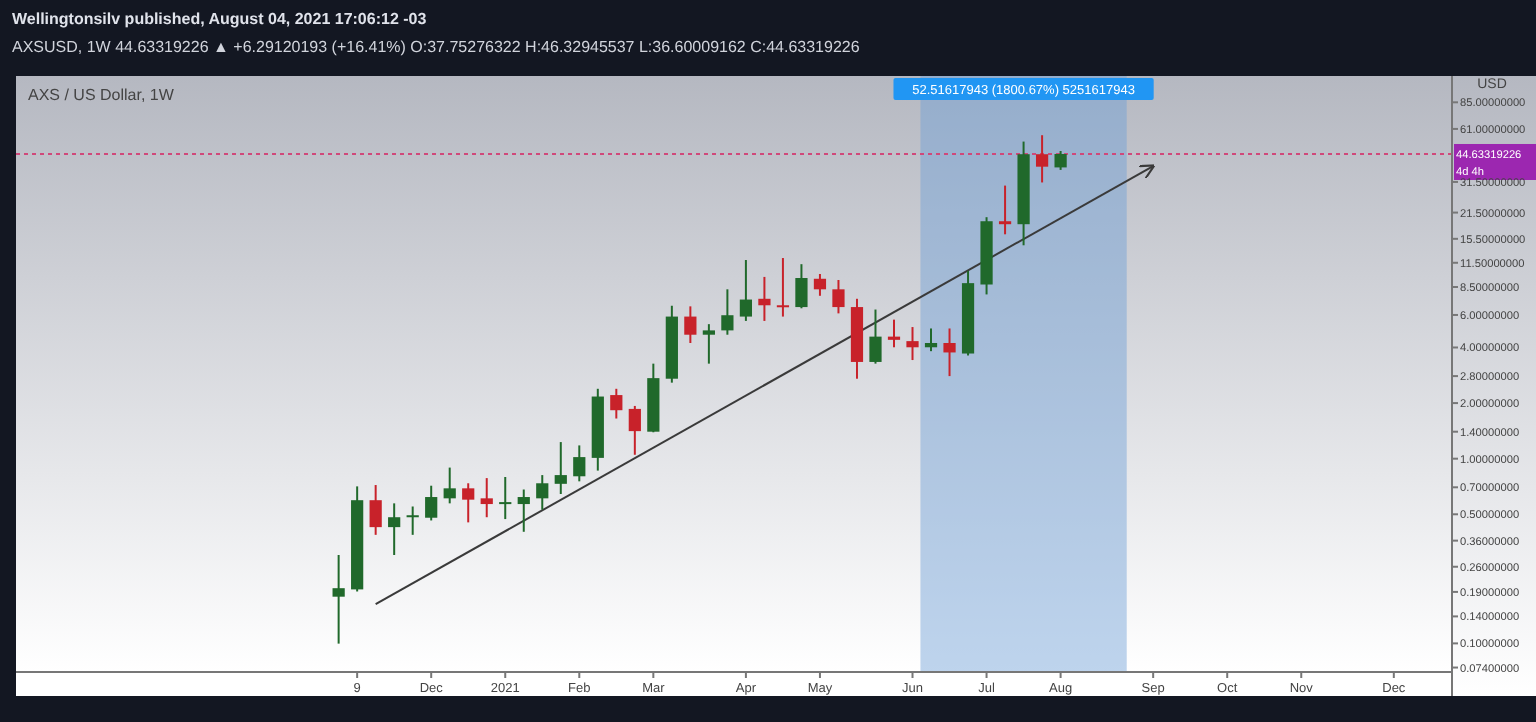  Describe the element at coordinates (101, 95) in the screenshot. I see `text: AXS / US Dollar, 1W` at that location.